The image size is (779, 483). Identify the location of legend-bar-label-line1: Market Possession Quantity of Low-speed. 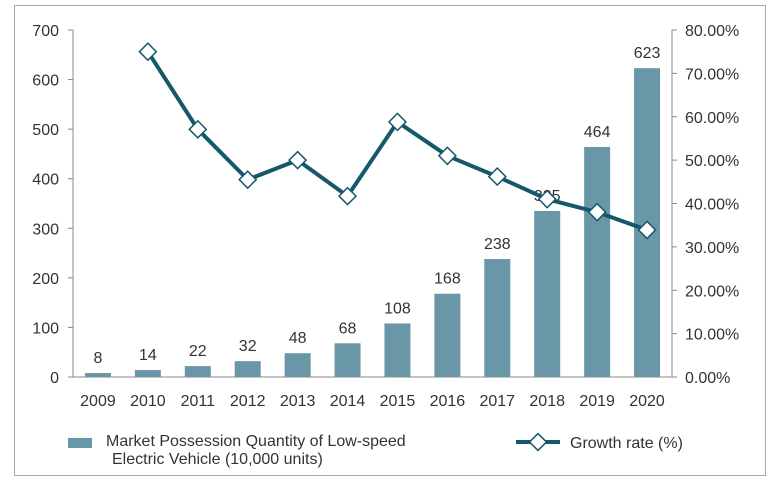
(256, 441).